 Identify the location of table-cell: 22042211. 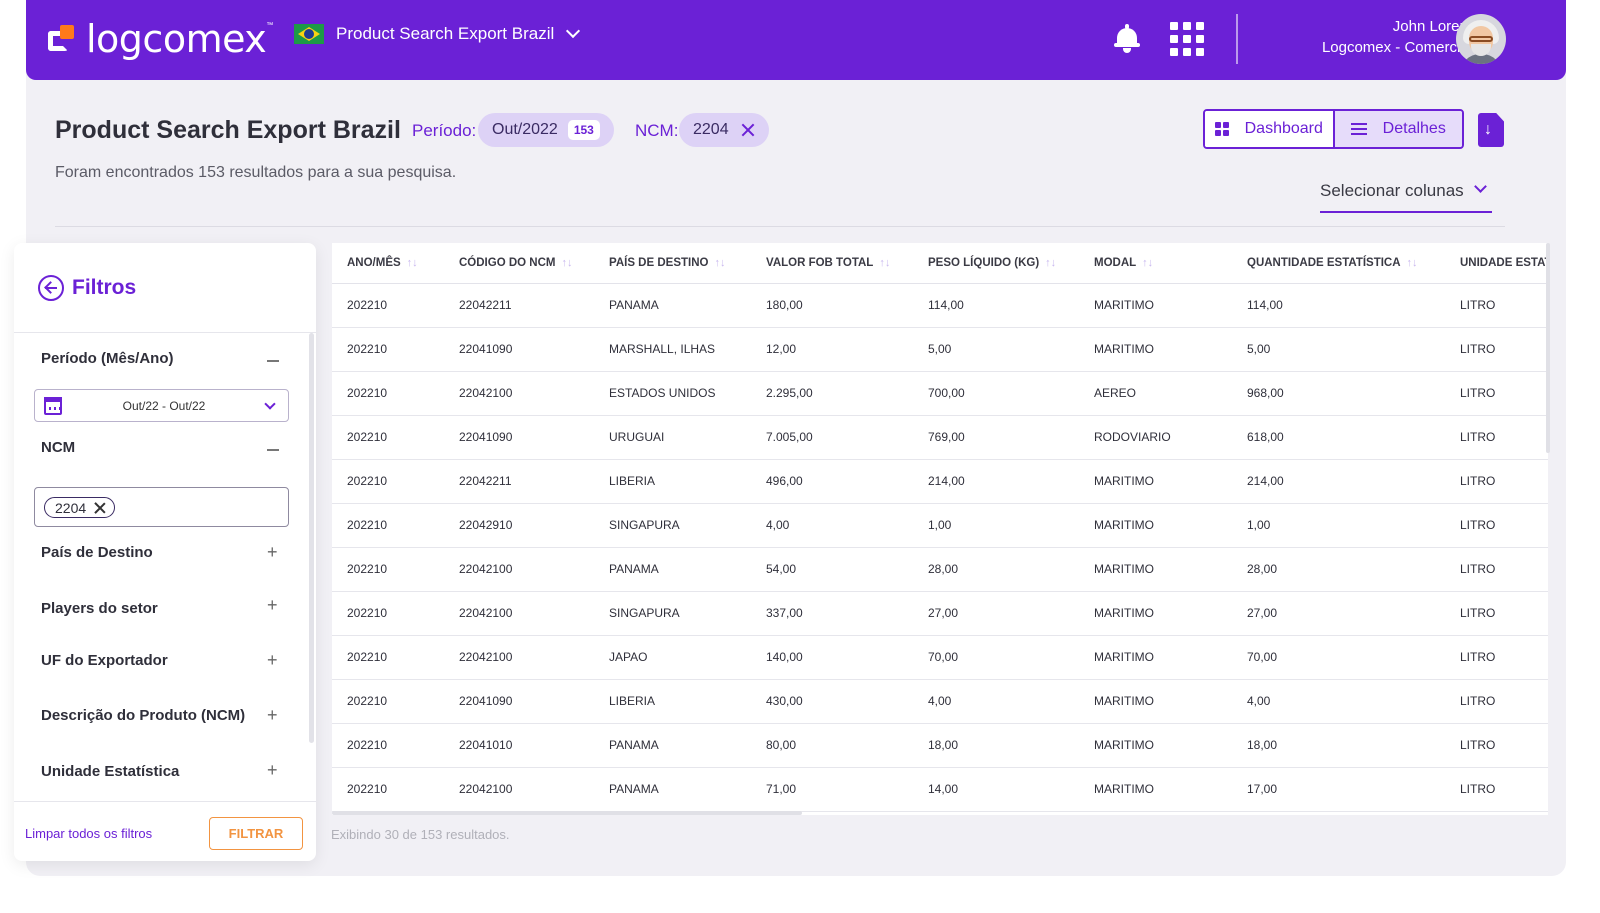
(519, 305).